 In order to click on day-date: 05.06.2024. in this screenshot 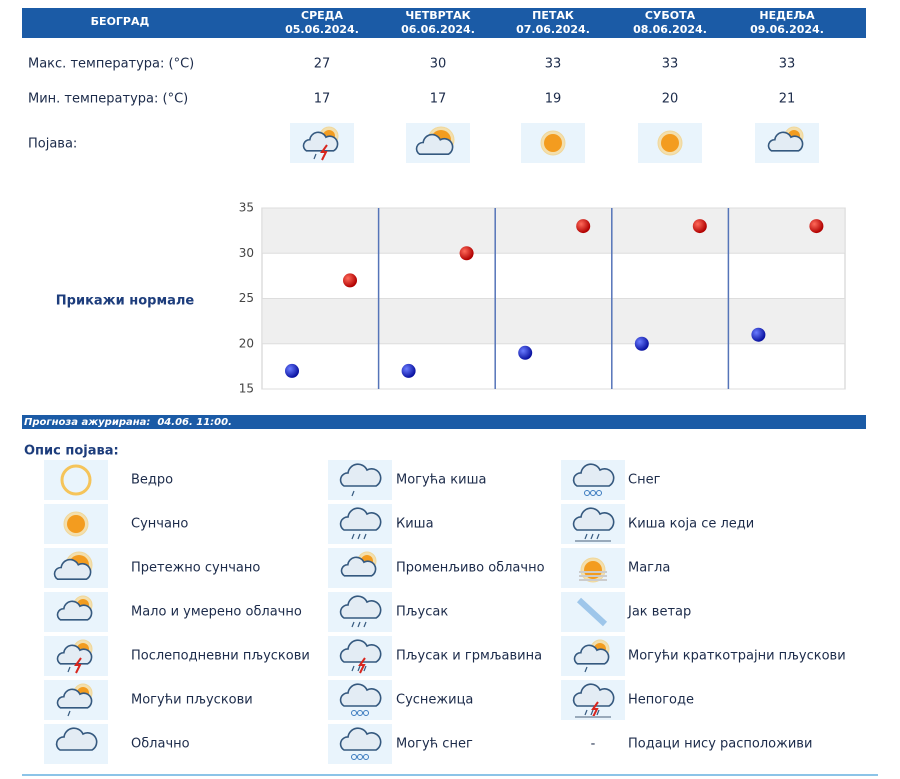, I will do `click(322, 29)`.